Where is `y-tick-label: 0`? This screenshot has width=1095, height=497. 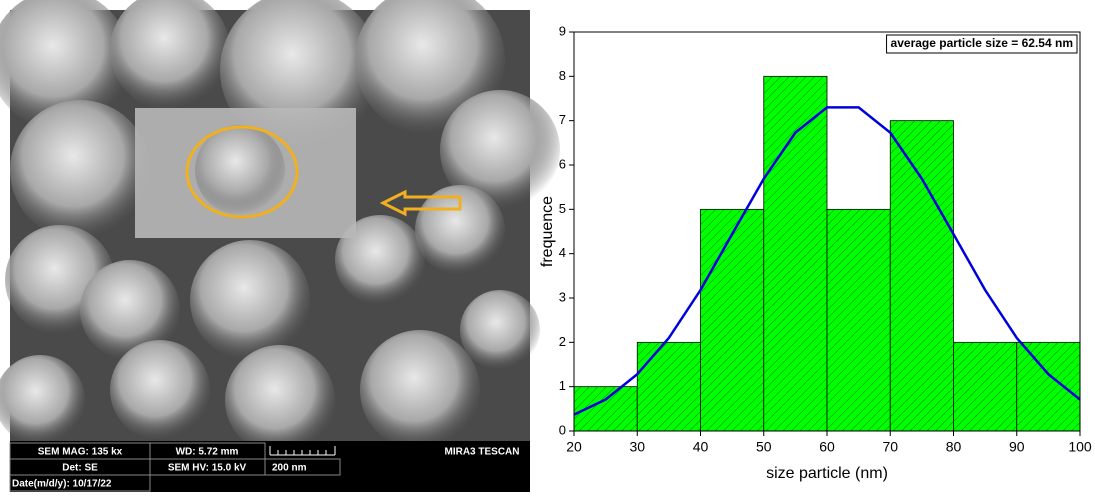 y-tick-label: 0 is located at coordinates (562, 429).